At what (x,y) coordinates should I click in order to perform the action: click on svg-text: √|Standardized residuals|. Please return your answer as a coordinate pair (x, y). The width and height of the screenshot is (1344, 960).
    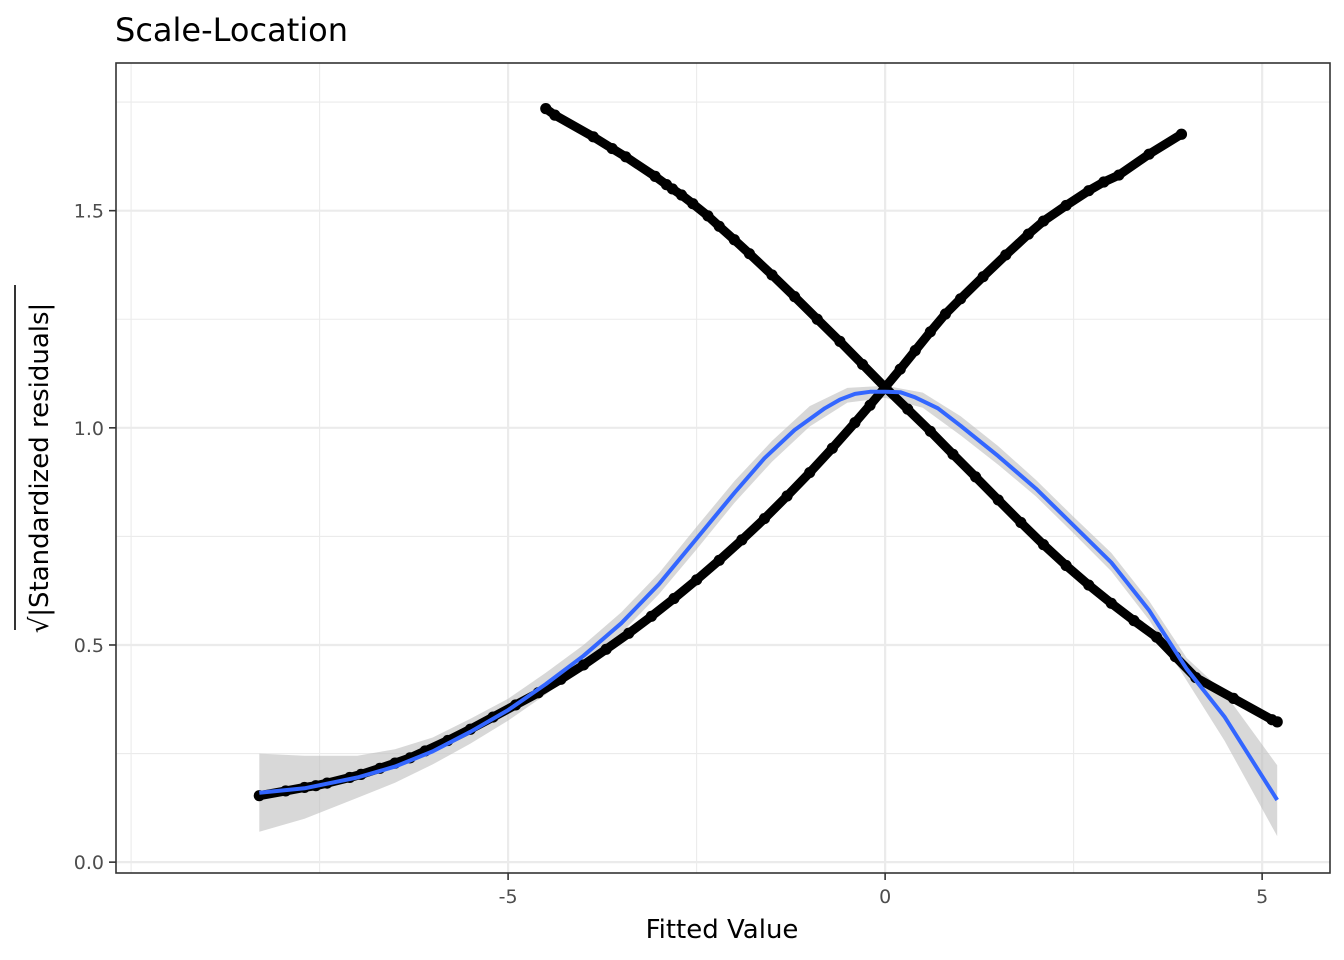
    Looking at the image, I should click on (40, 468).